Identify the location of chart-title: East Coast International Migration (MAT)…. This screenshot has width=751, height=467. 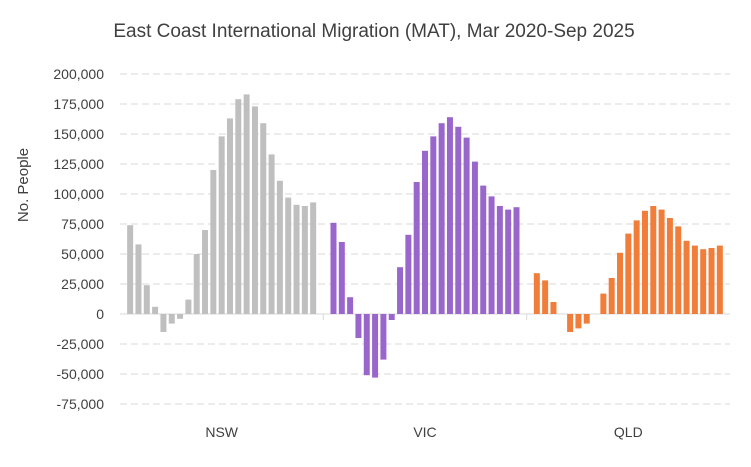
(373, 31).